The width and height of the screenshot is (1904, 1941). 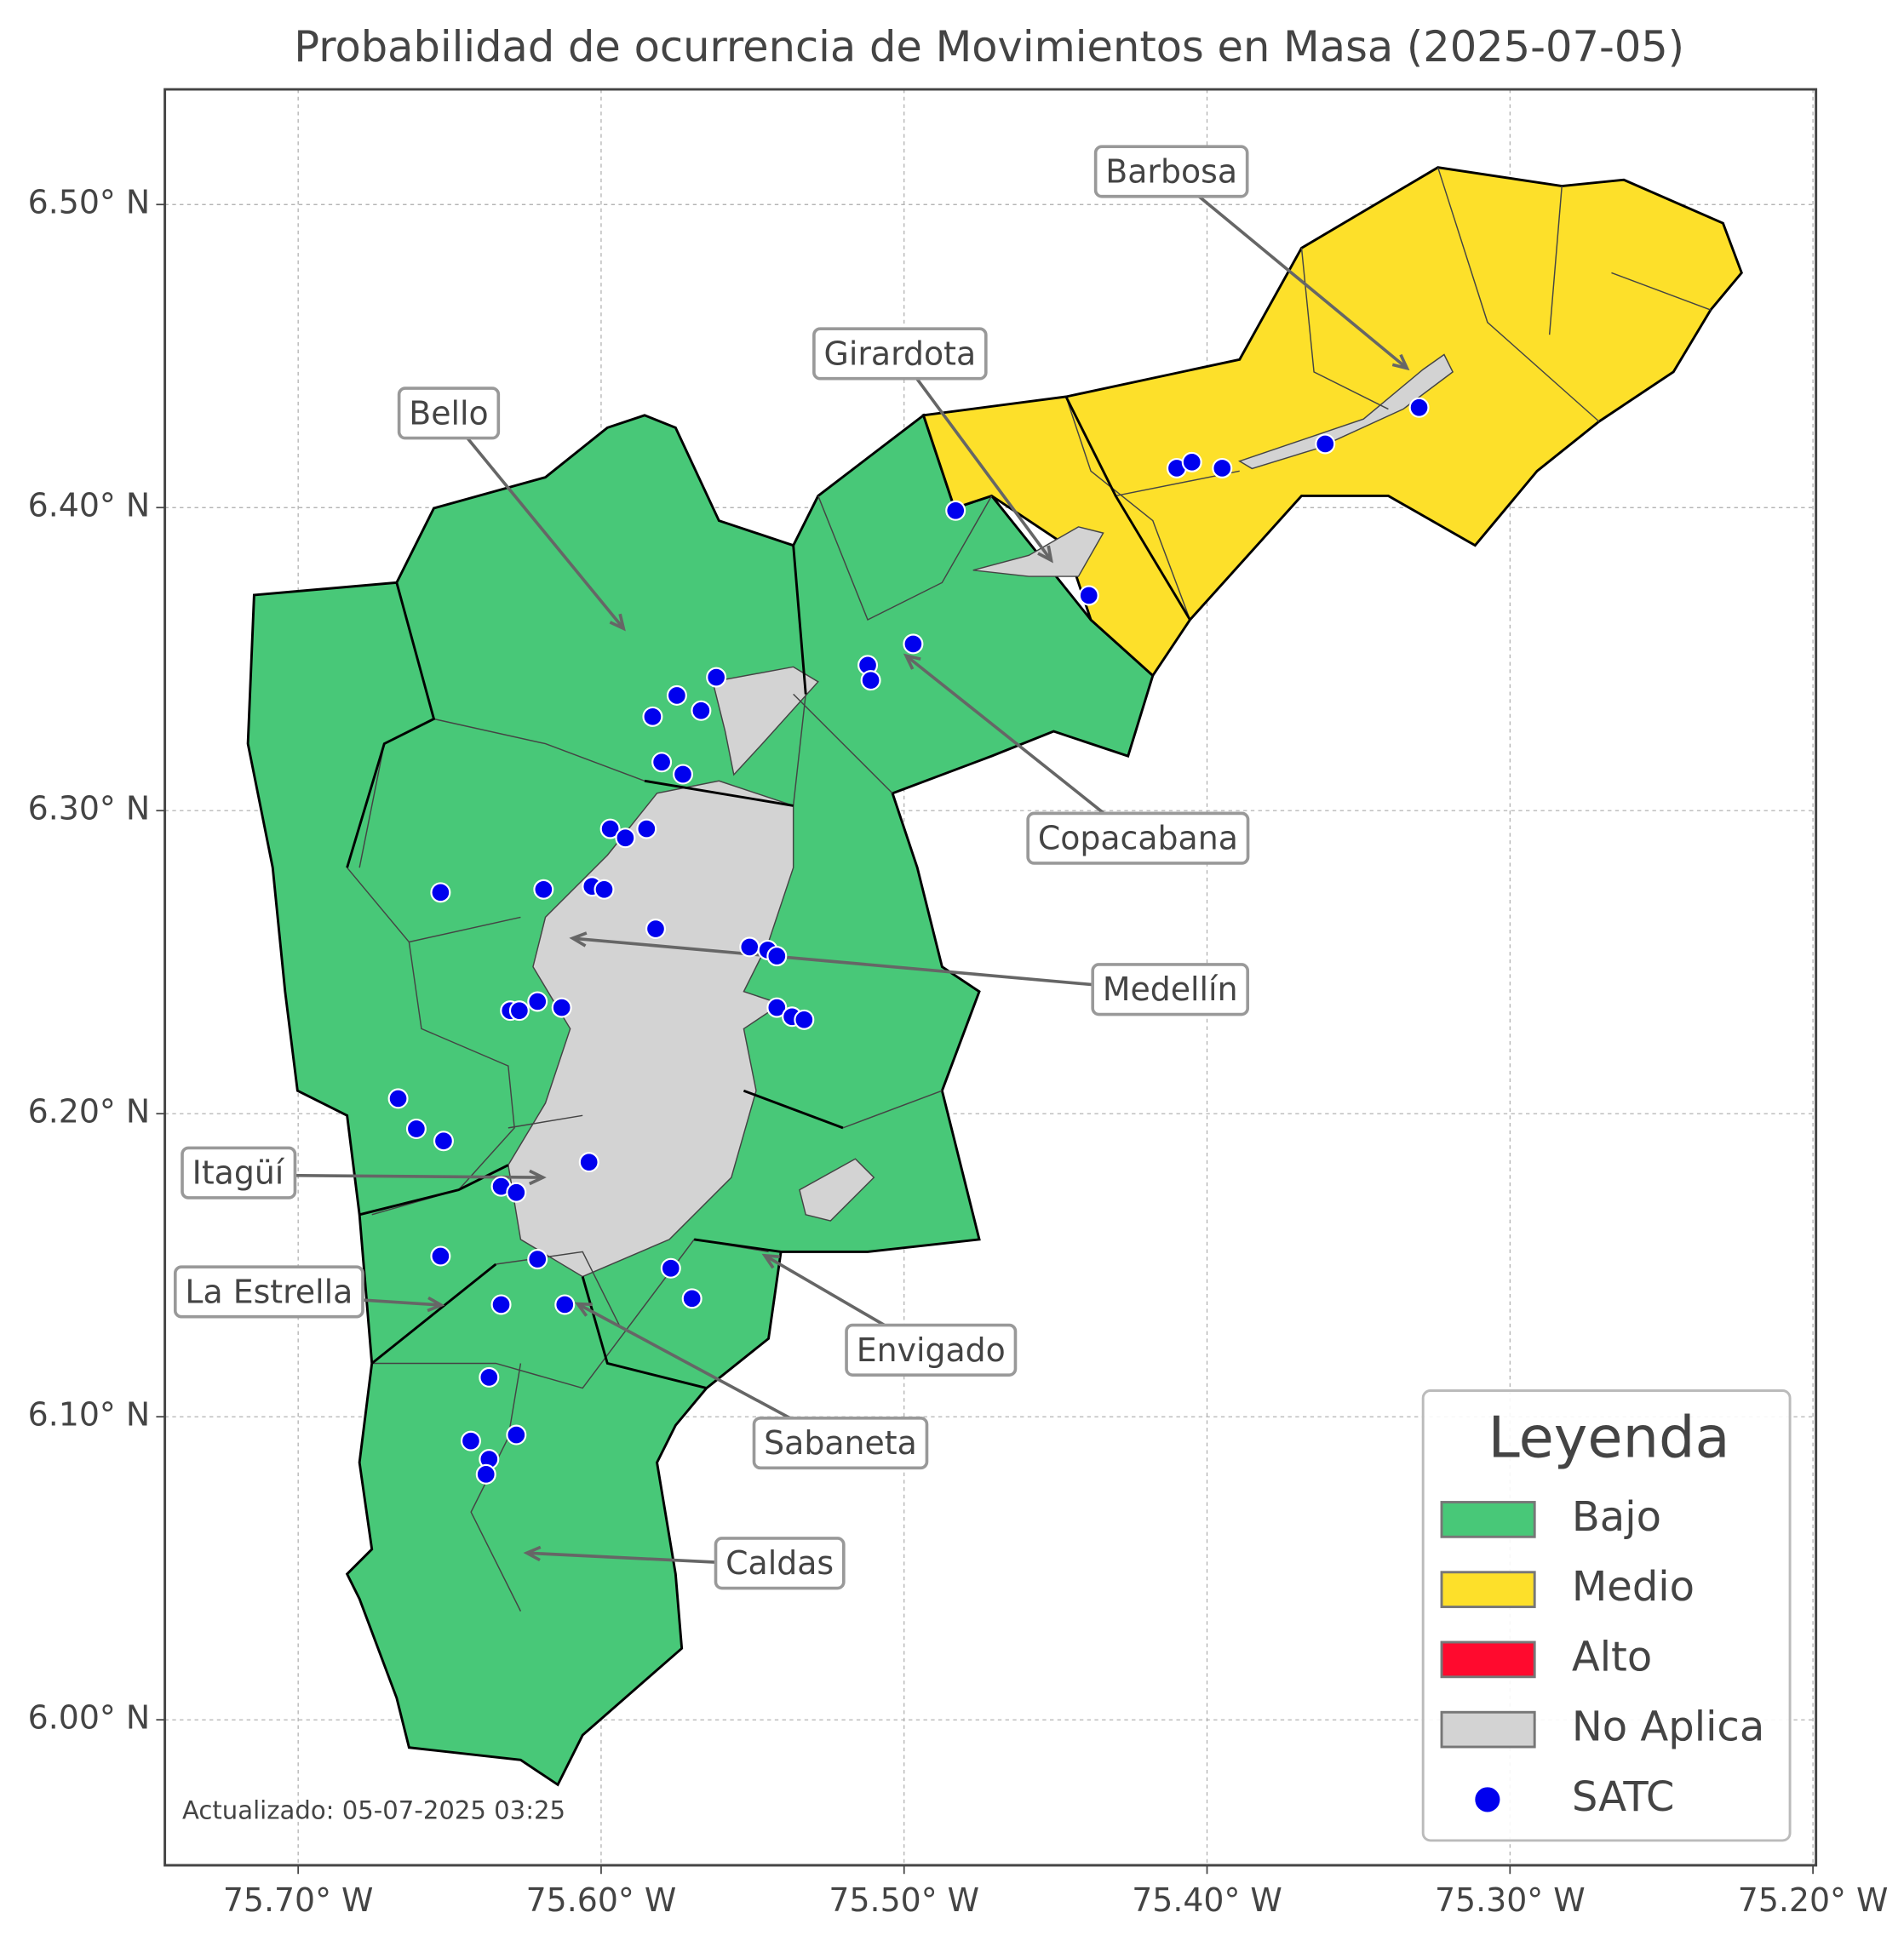 I want to click on annotation-label: Bello, so click(x=448, y=413).